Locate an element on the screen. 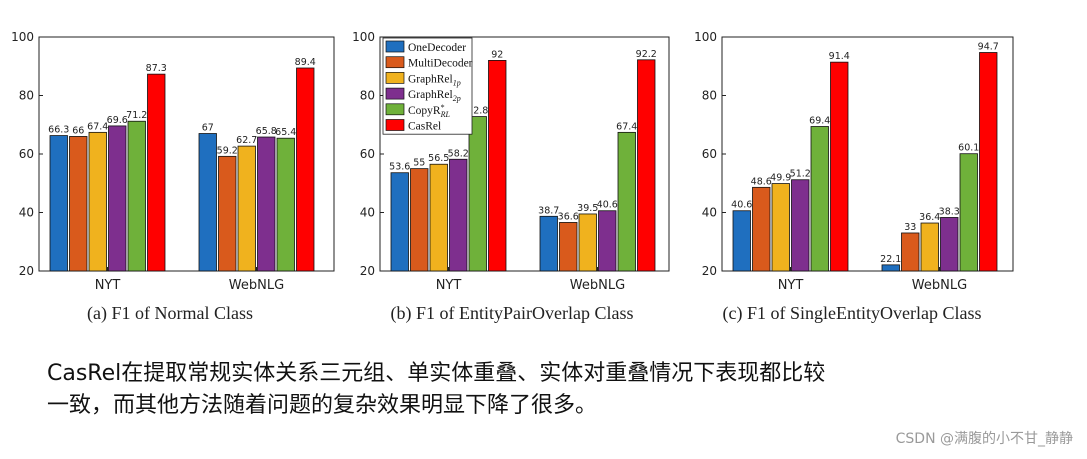 The image size is (1087, 459). chart-caption: (c) F1 of SingleEntityOverlap Class is located at coordinates (852, 313).